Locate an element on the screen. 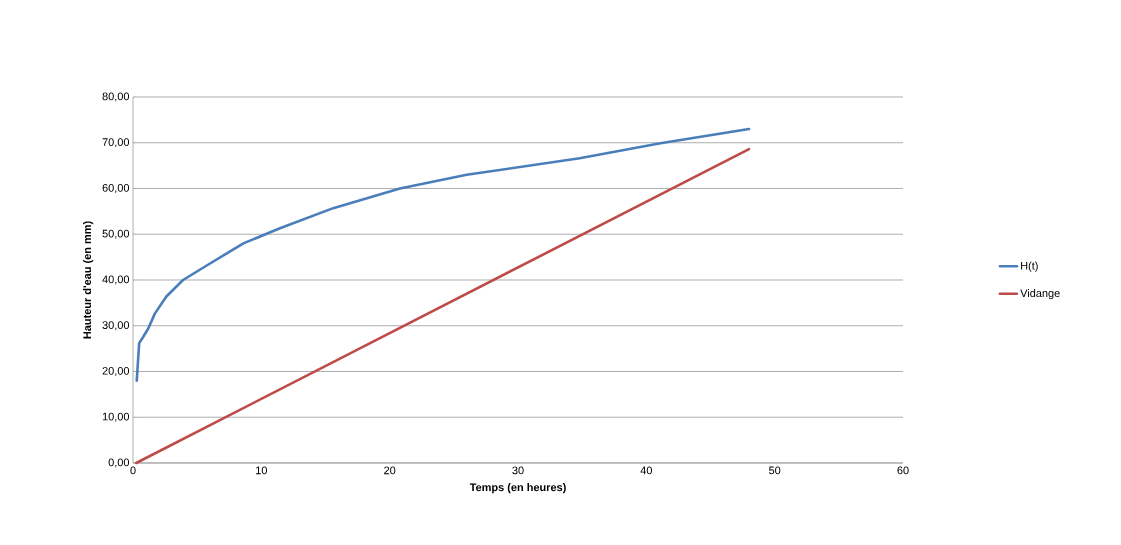  x-tick-label: 30 is located at coordinates (518, 470).